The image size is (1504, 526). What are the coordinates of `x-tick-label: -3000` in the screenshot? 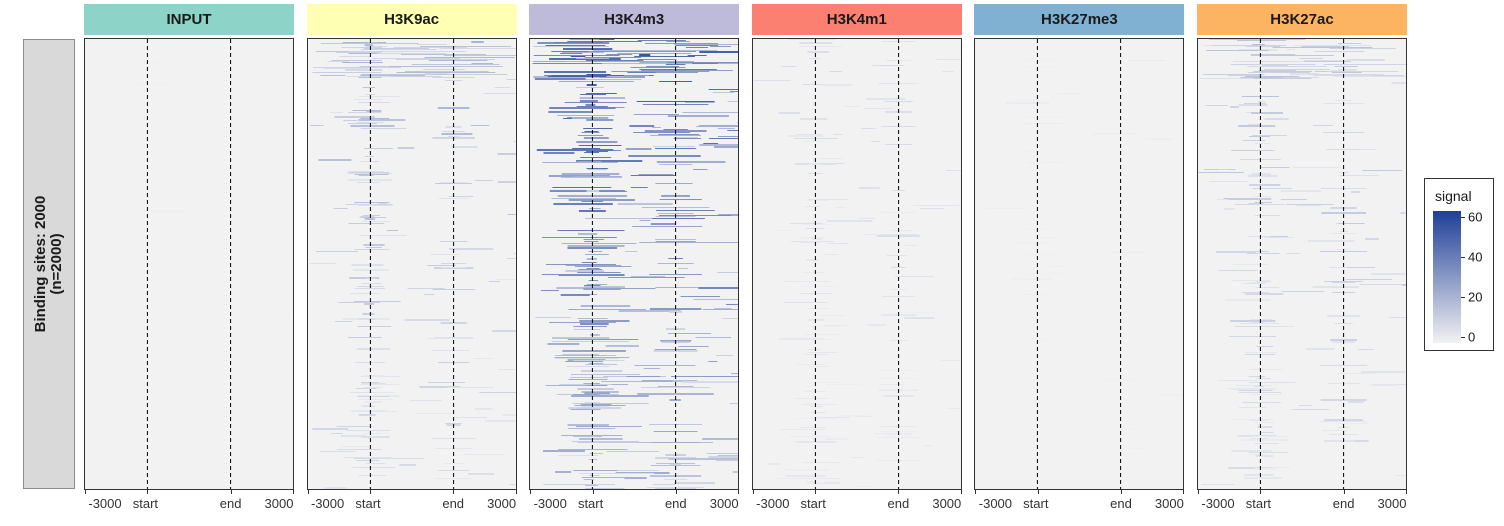 It's located at (550, 503).